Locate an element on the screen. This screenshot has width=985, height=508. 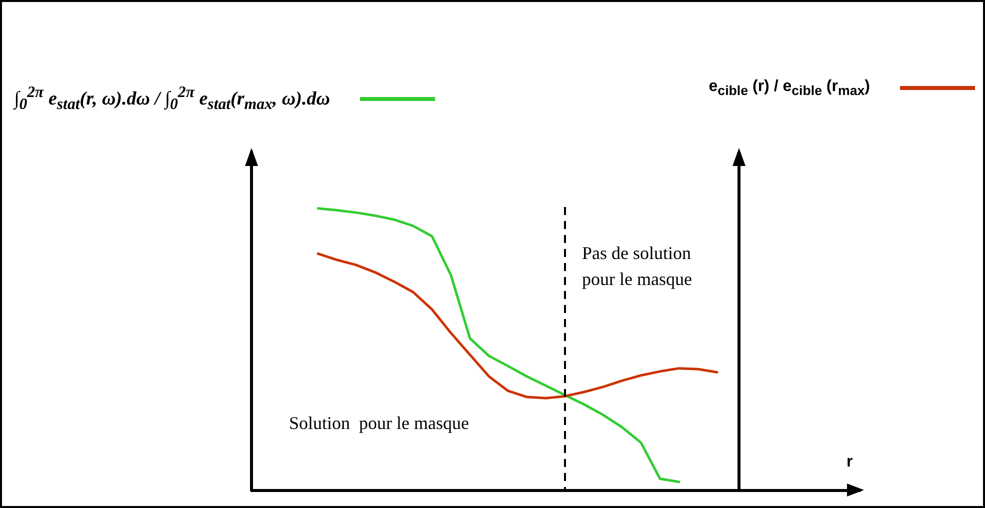
x-axis-title: r is located at coordinates (849, 462).